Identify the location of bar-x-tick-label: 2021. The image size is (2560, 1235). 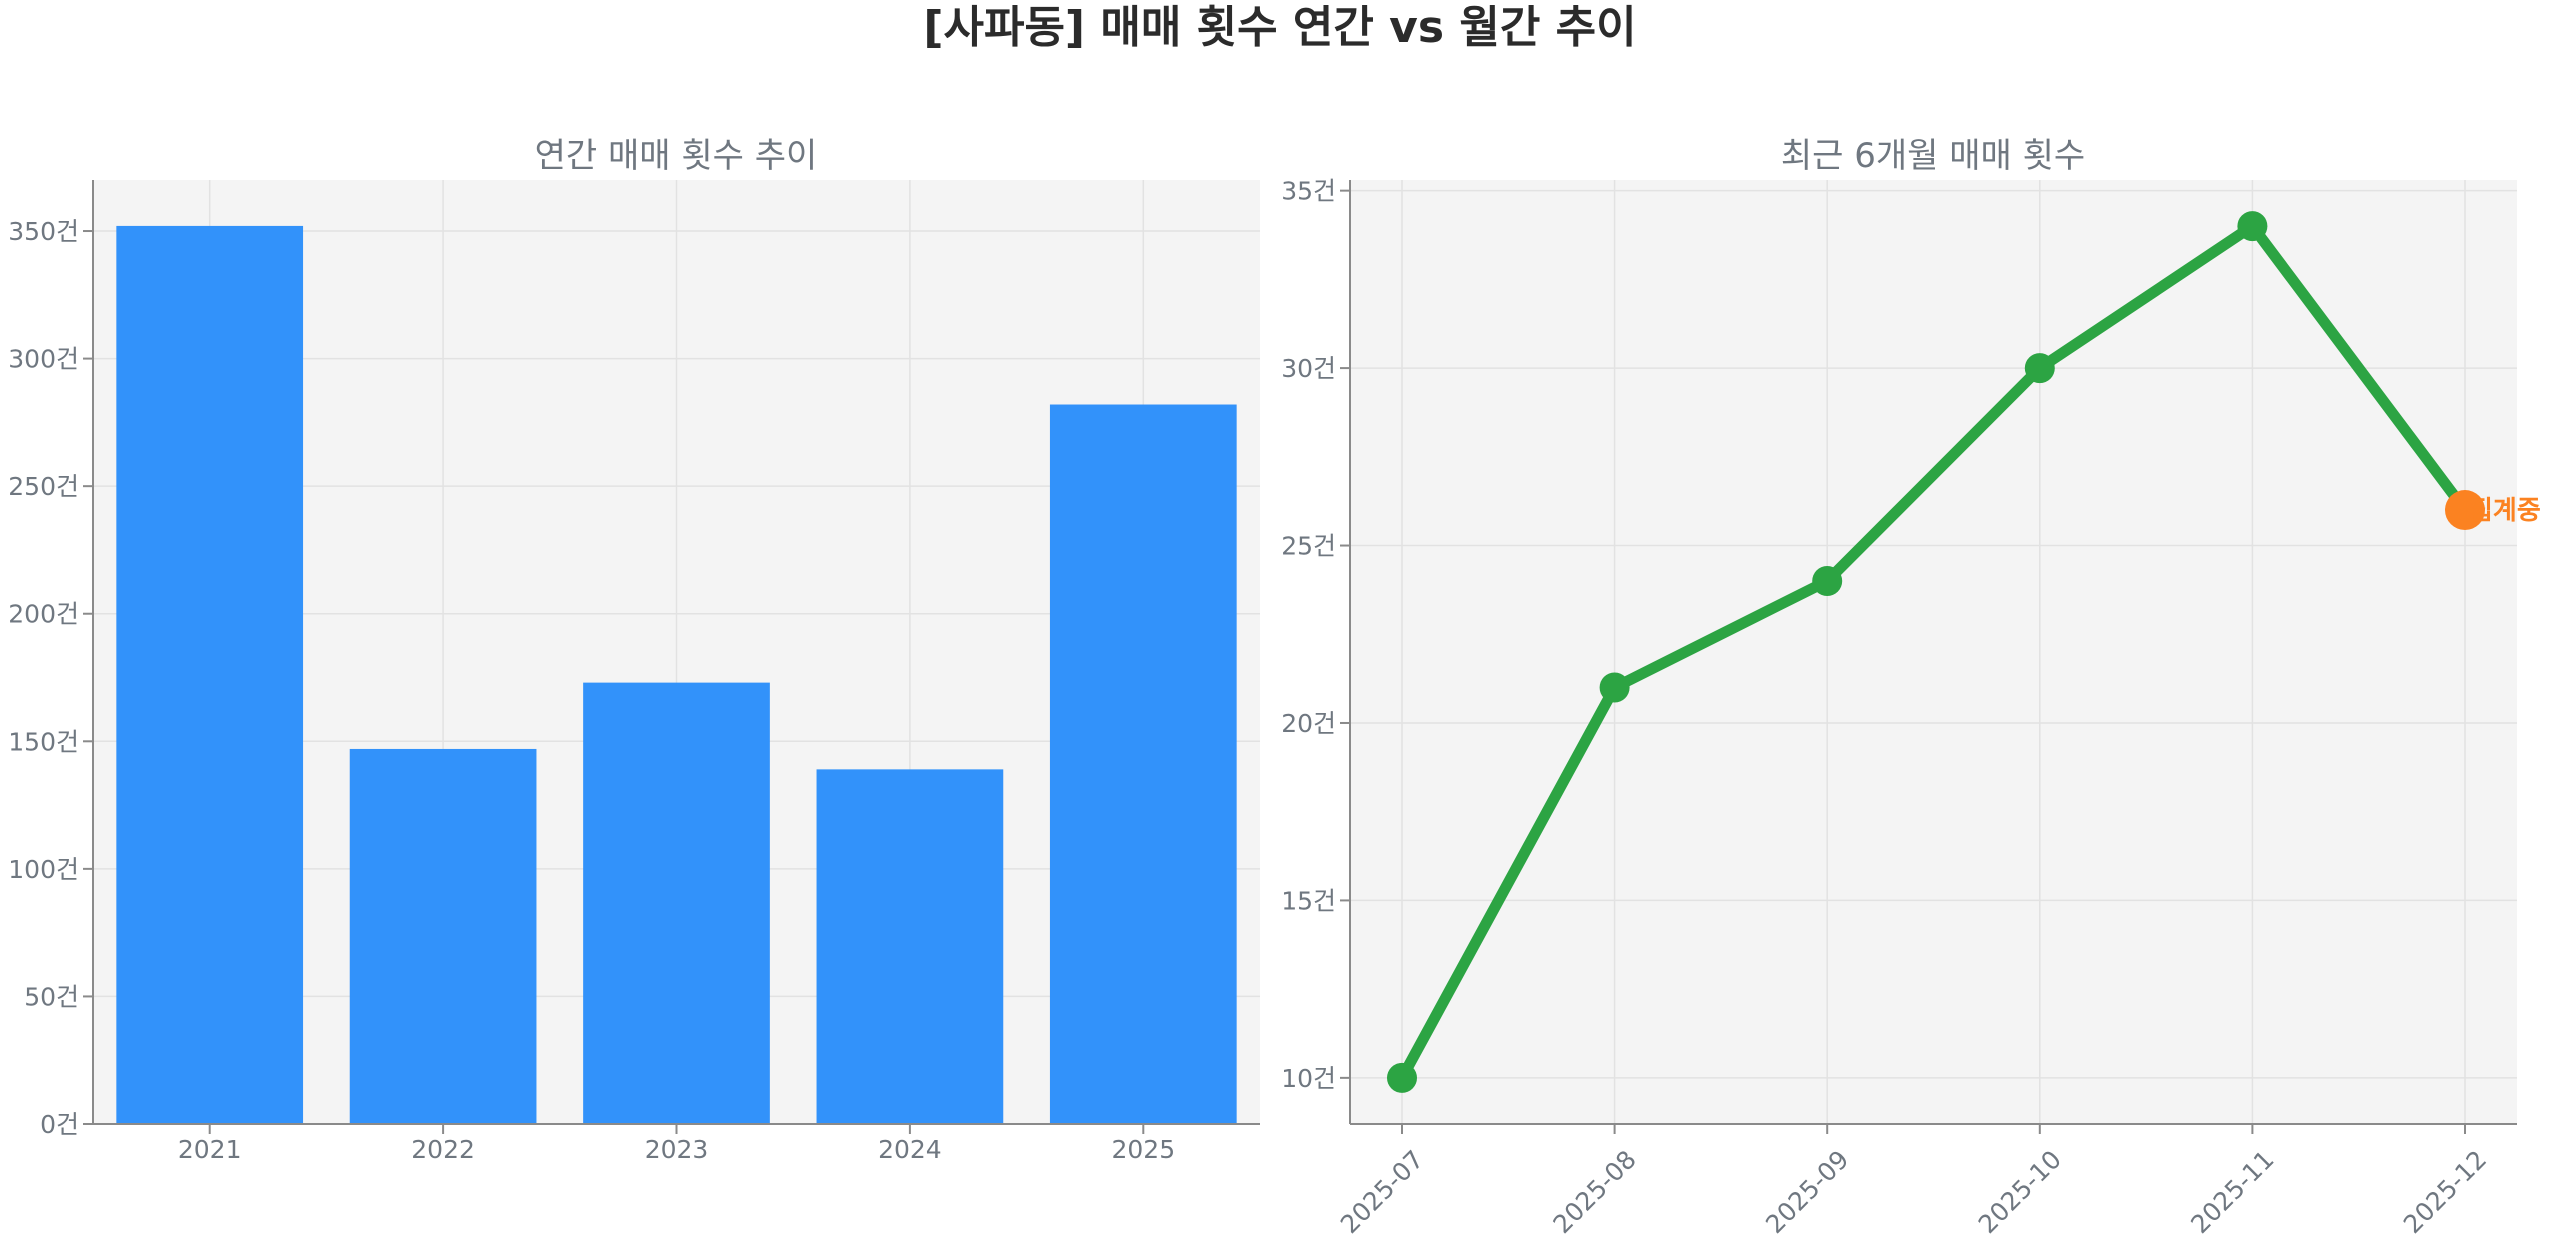
(210, 1149).